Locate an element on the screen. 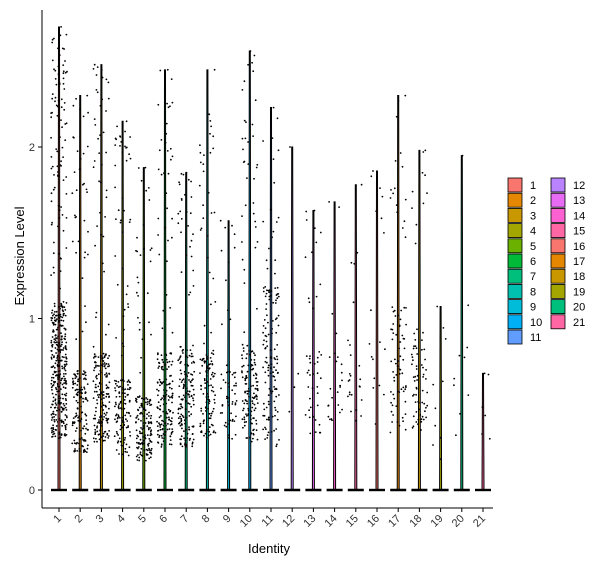 This screenshot has height=568, width=600. x-tick-label: 3 is located at coordinates (100, 519).